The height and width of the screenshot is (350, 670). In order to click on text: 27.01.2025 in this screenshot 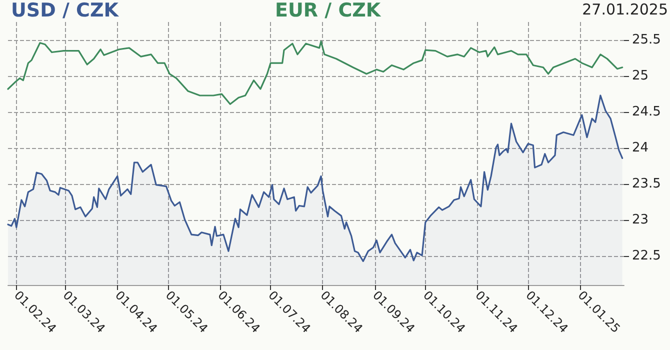, I will do `click(625, 9)`.